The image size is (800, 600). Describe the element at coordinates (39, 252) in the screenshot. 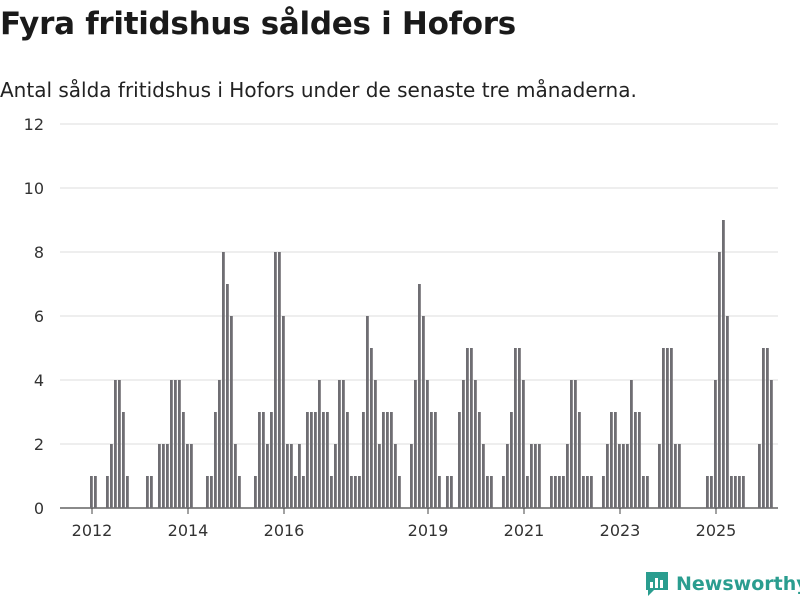

I see `y-tick-label: 8` at that location.